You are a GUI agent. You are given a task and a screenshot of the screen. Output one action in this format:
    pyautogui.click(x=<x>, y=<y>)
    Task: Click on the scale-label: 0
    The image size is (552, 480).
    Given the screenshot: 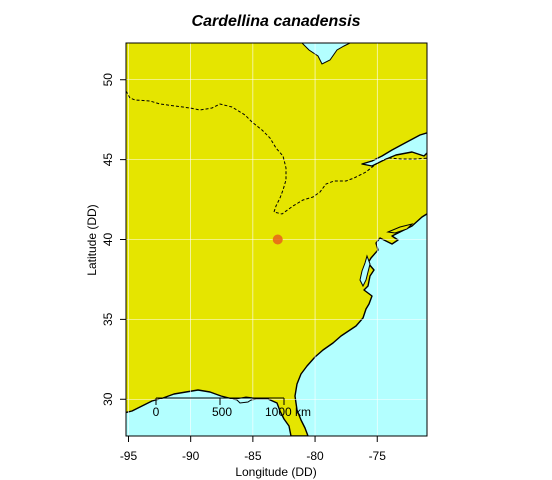 What is the action you would take?
    pyautogui.click(x=156, y=412)
    